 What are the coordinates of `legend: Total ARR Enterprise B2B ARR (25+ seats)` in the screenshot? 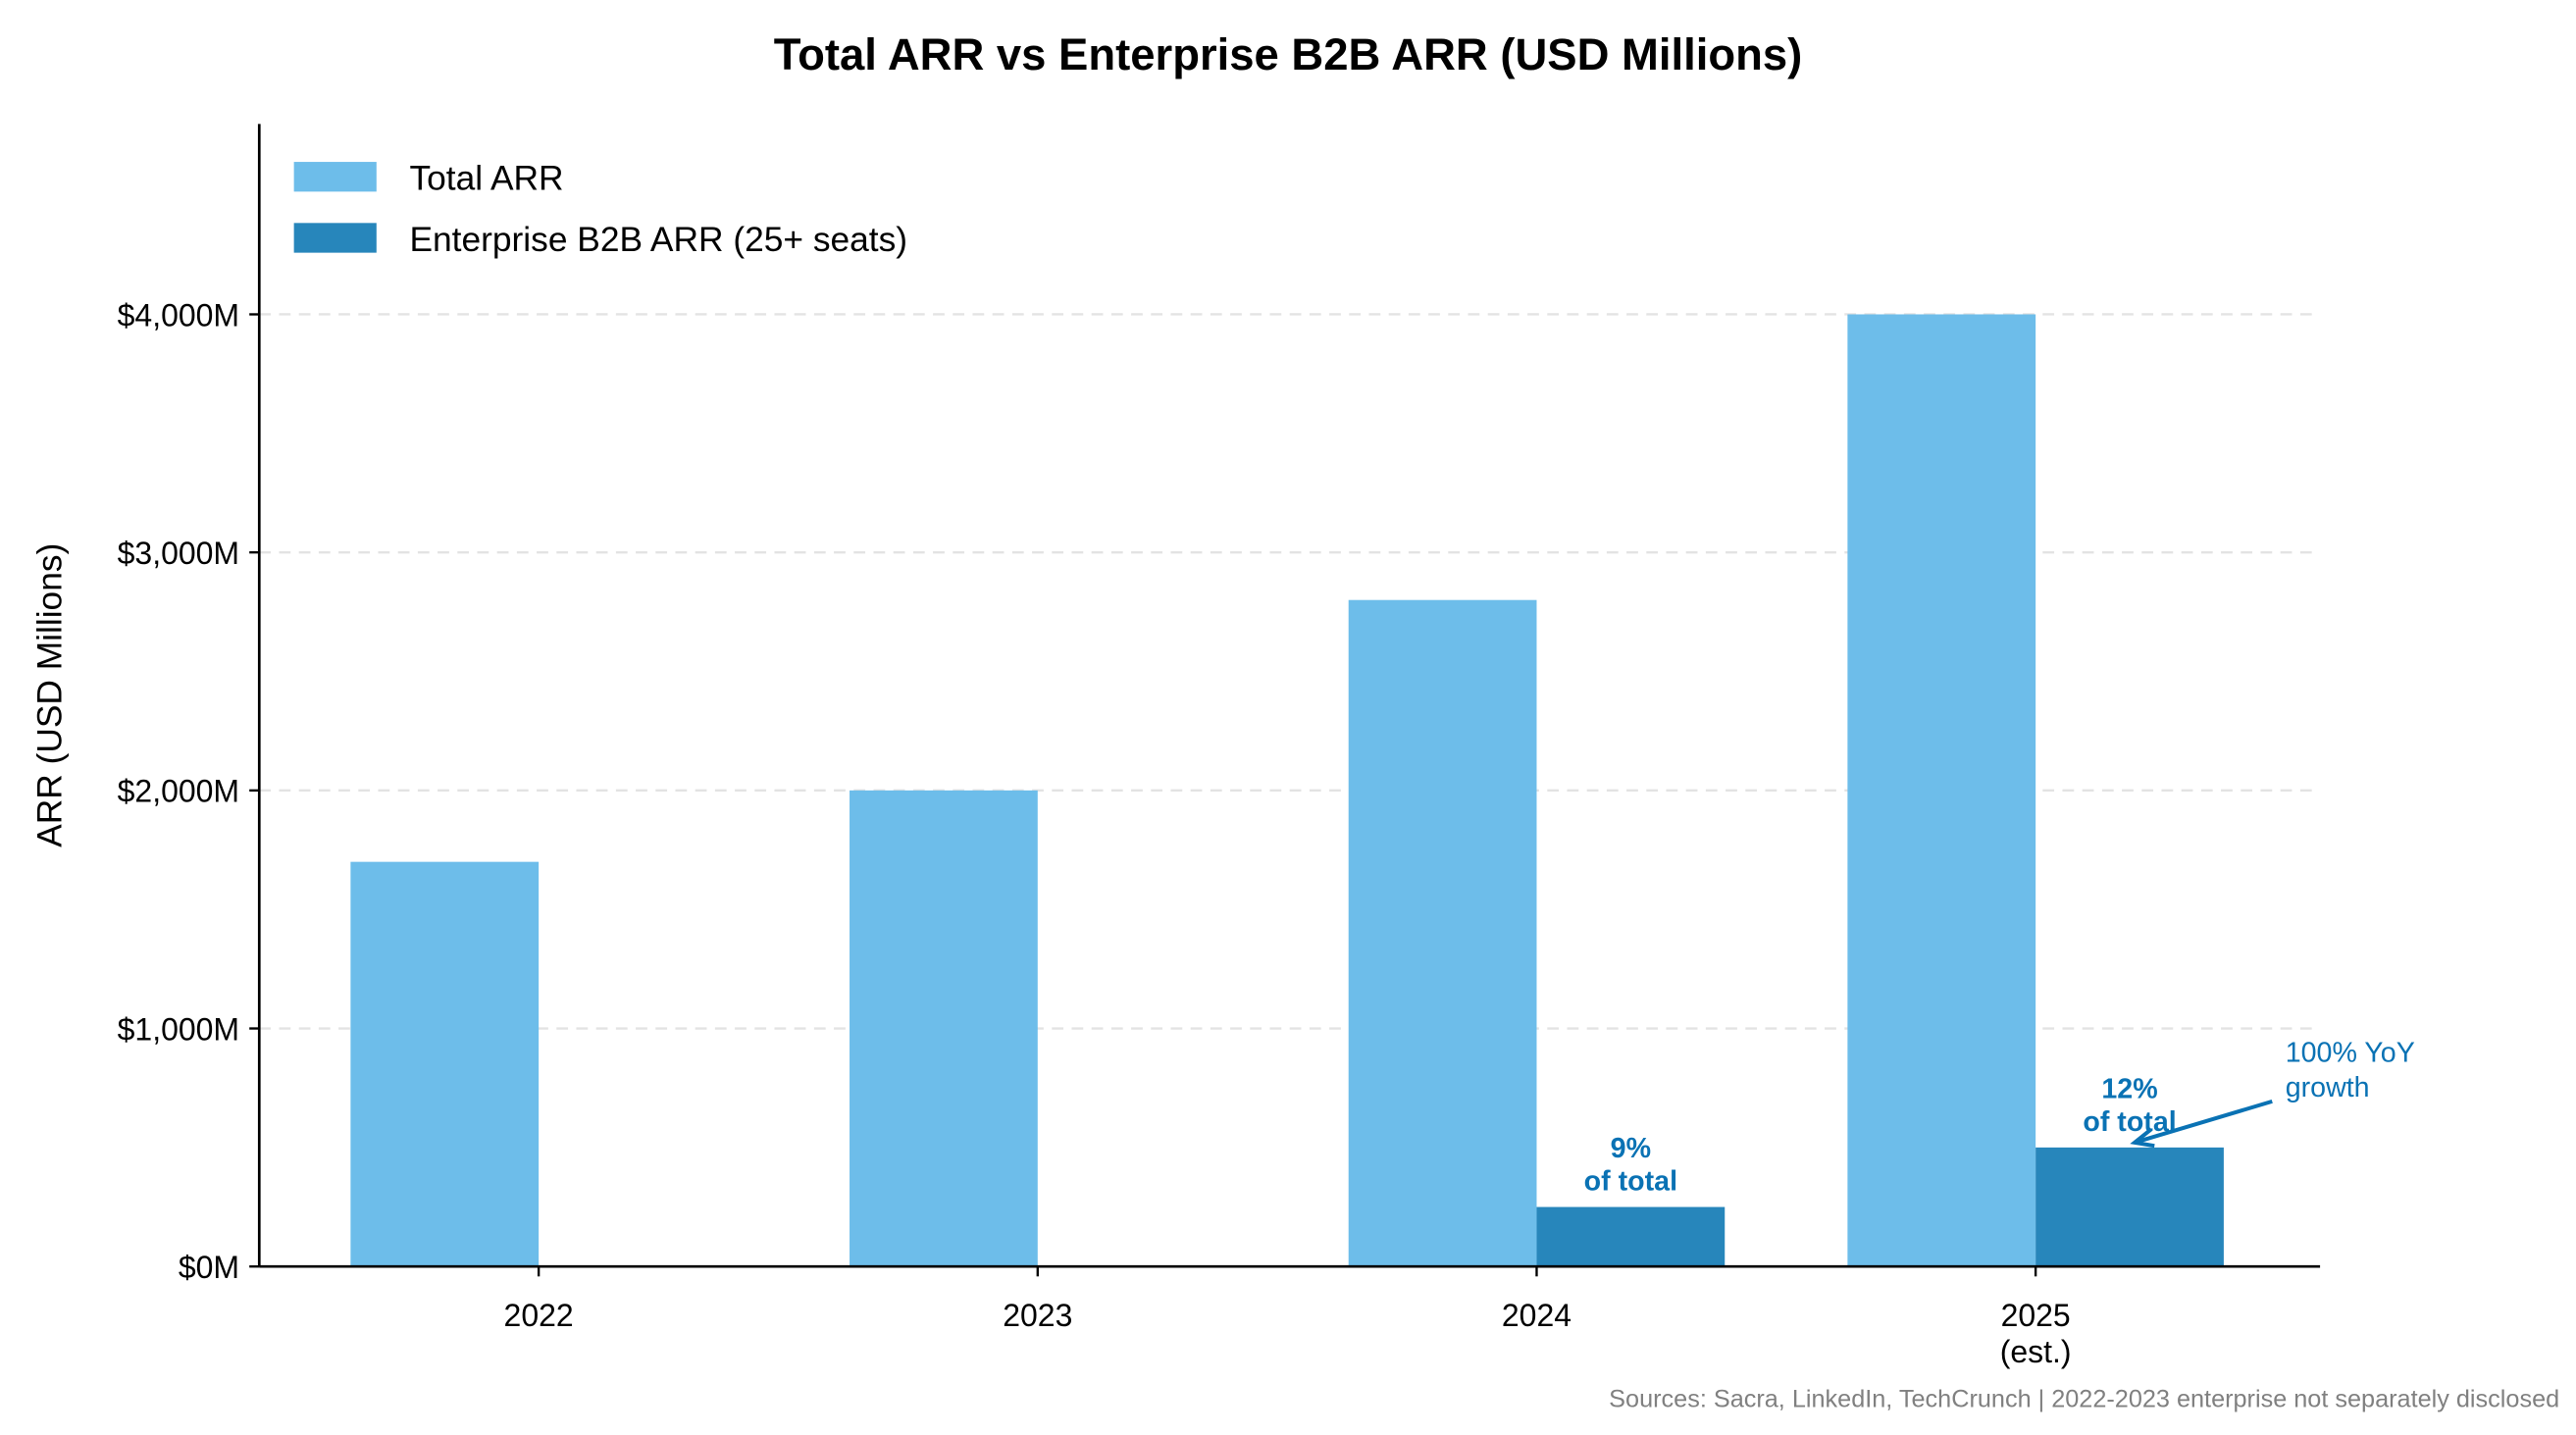 It's located at (600, 209).